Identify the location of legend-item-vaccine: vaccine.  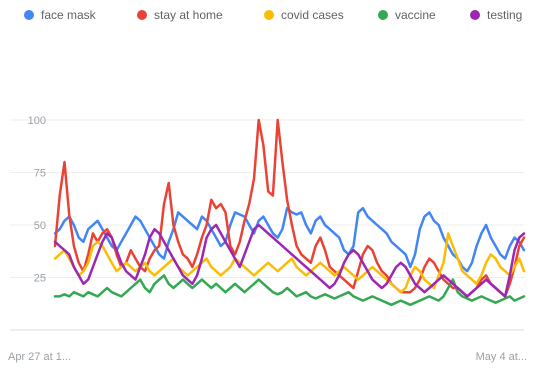
(407, 15).